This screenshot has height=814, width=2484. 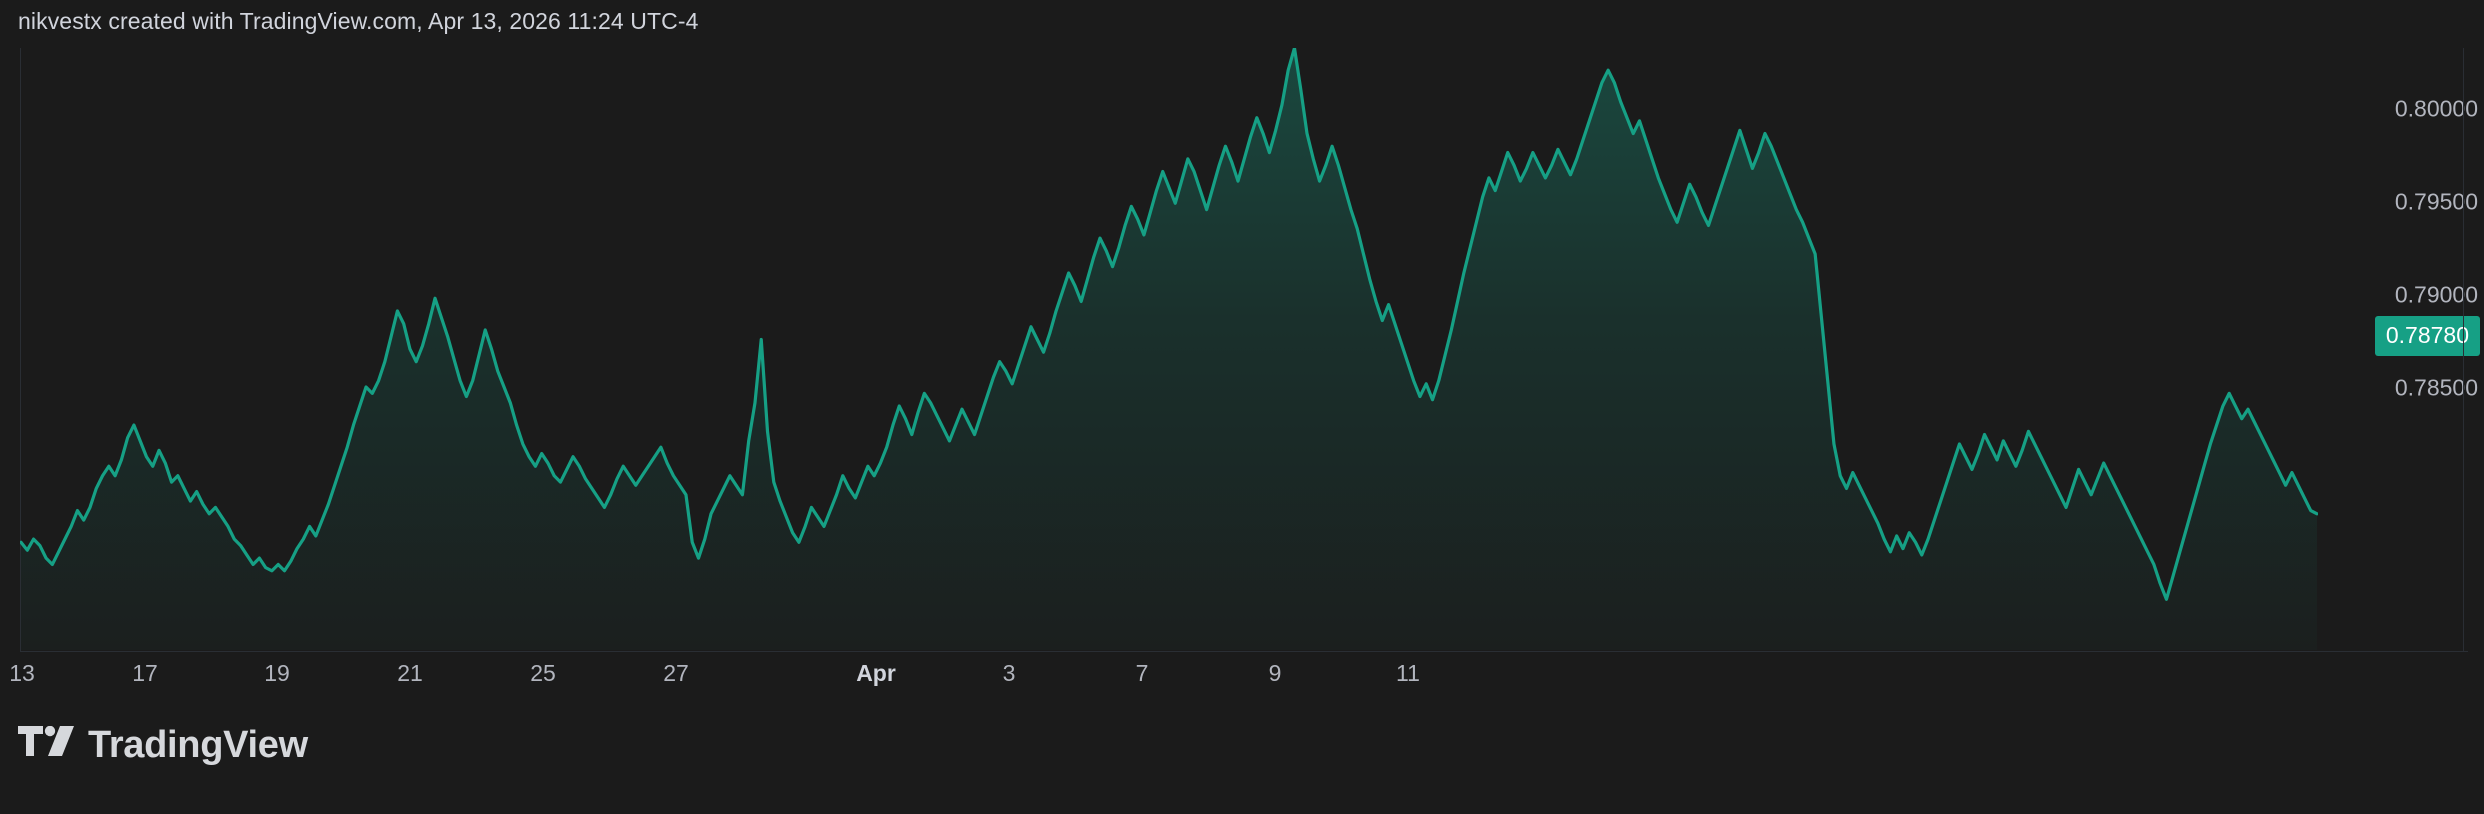 I want to click on time-axis: 13 17 19 21 25 27 Apr 3 7 9 11, so click(x=1242, y=680).